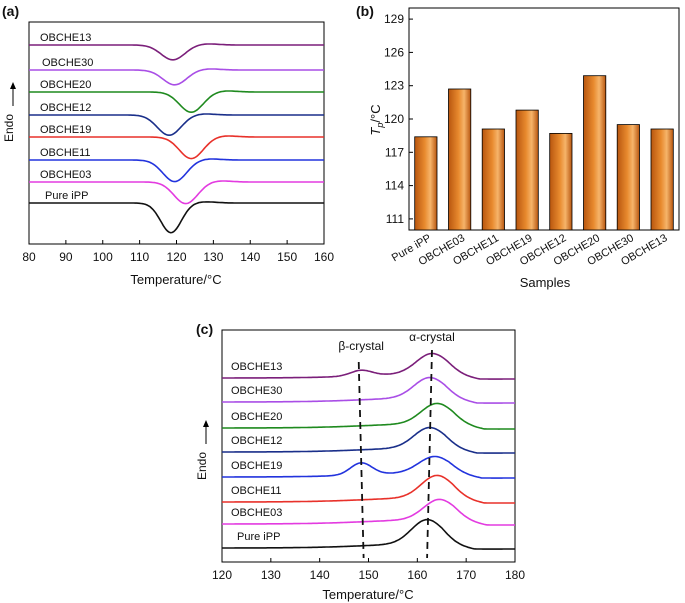 The width and height of the screenshot is (685, 603). What do you see at coordinates (176, 102) in the screenshot?
I see `panel-a-curve-obche20` at bounding box center [176, 102].